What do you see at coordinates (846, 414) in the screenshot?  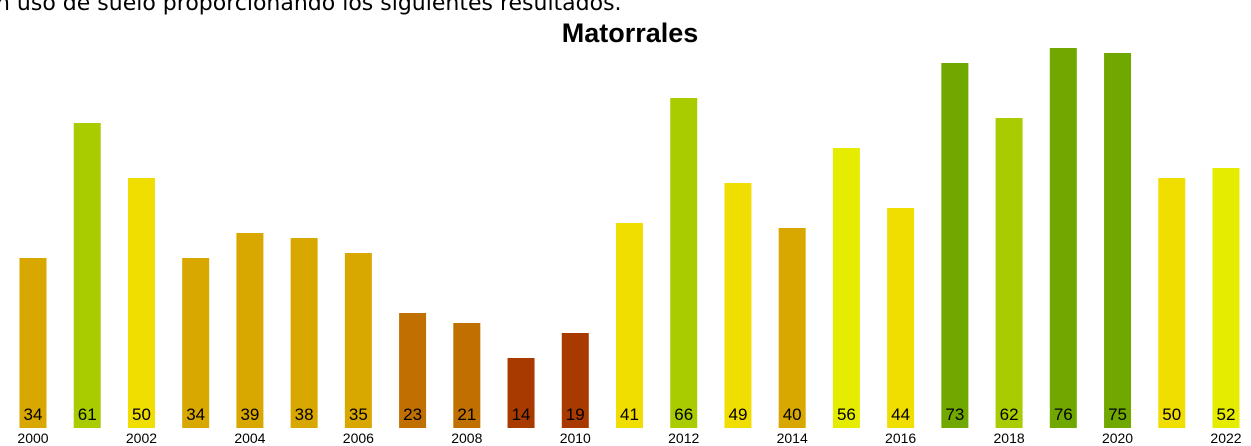 I see `data-label: 56` at bounding box center [846, 414].